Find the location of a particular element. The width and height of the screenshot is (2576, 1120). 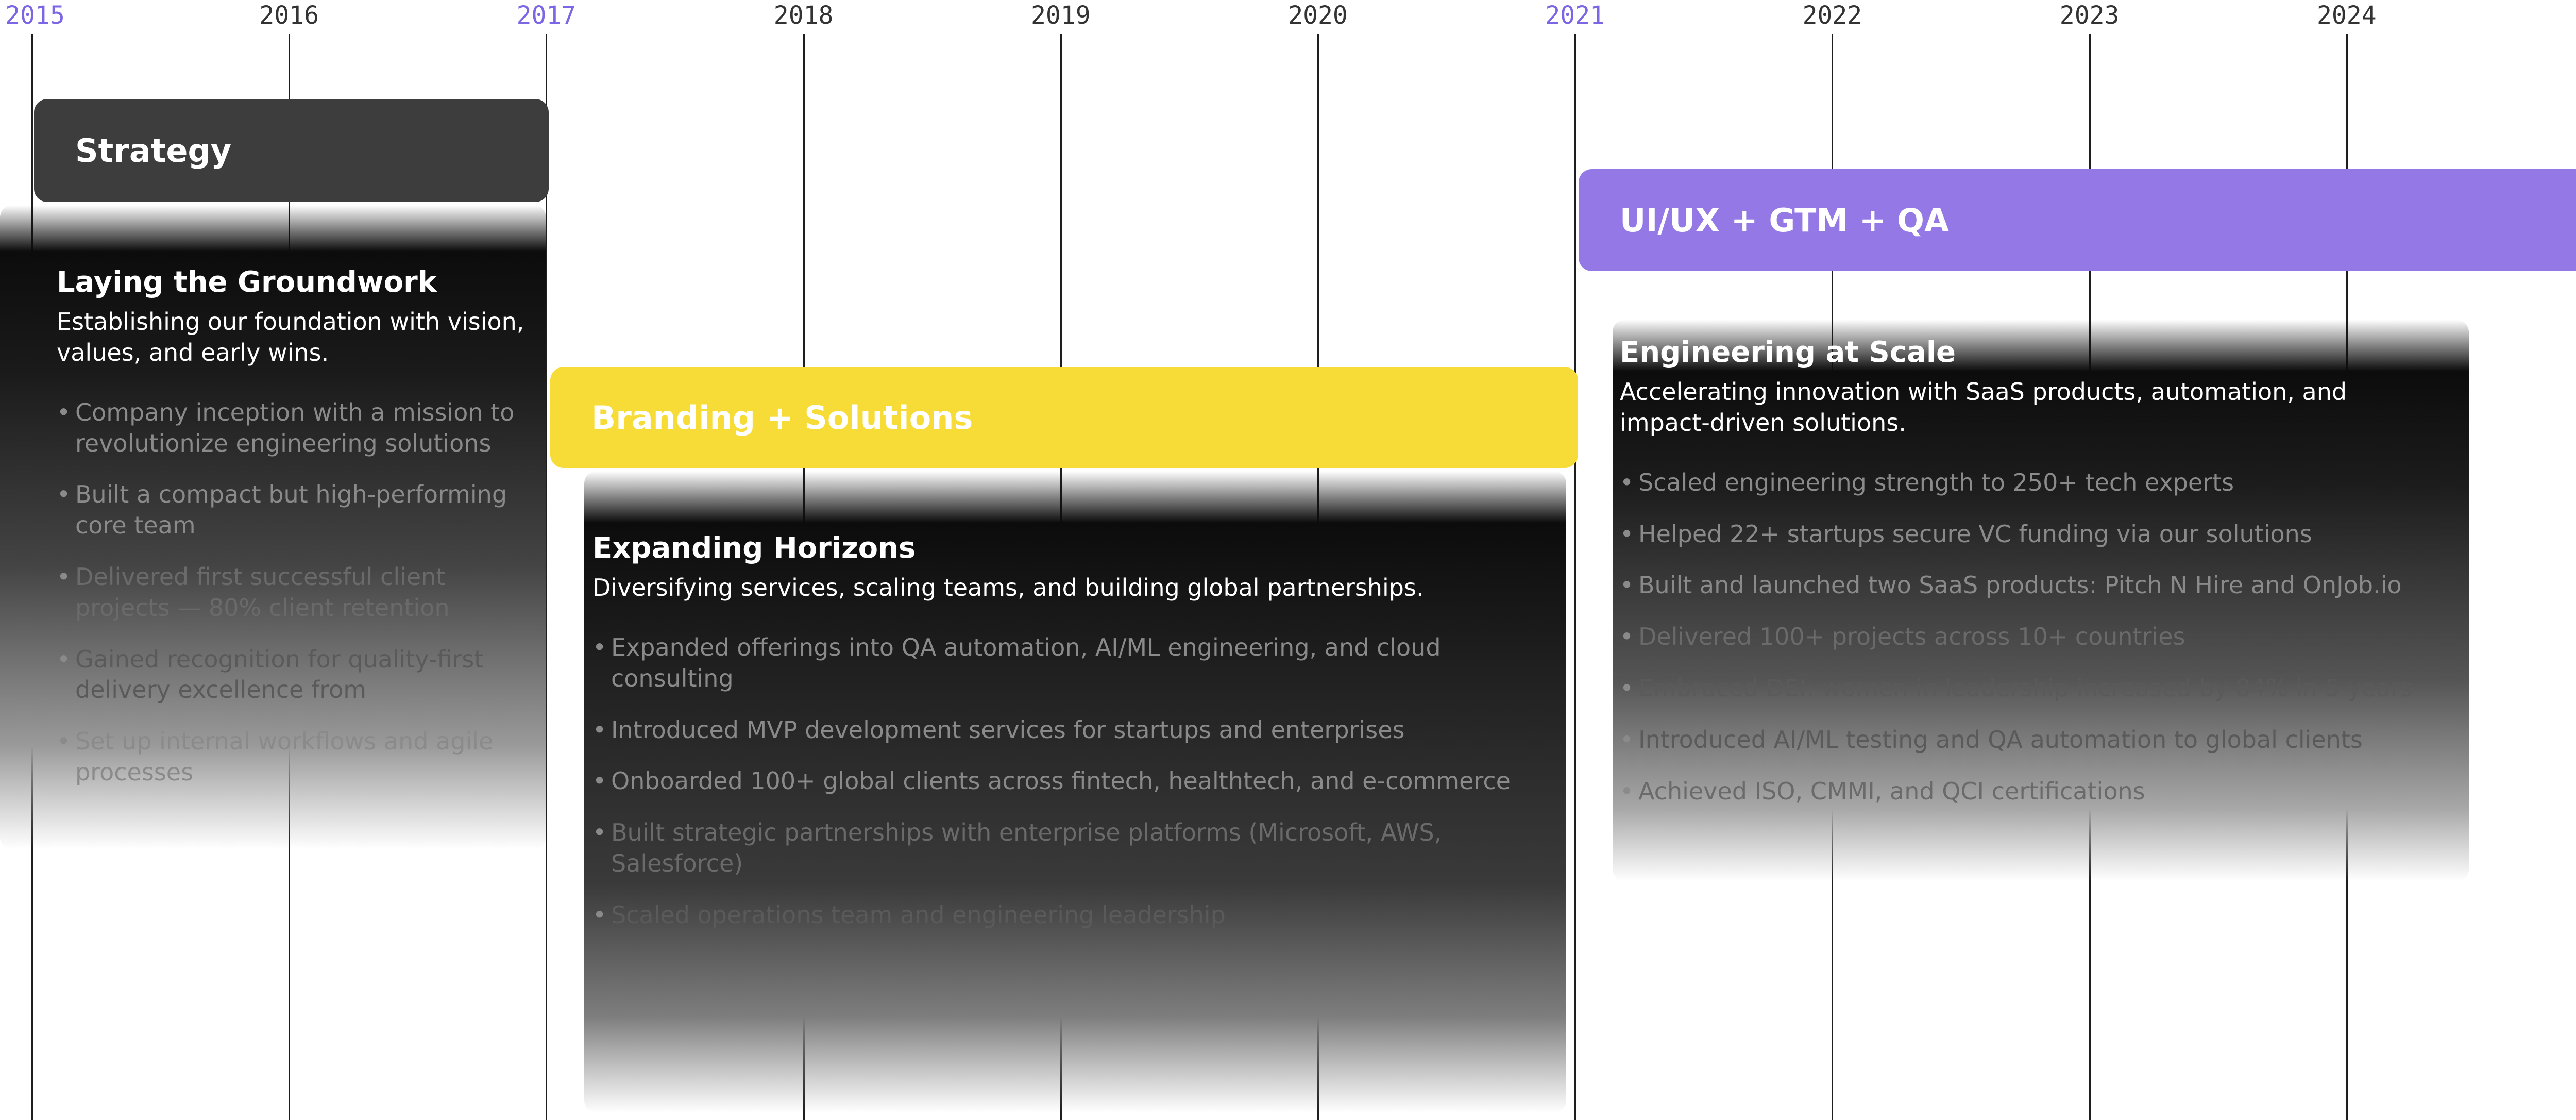

phase-strategy: Strategy is located at coordinates (291, 150).